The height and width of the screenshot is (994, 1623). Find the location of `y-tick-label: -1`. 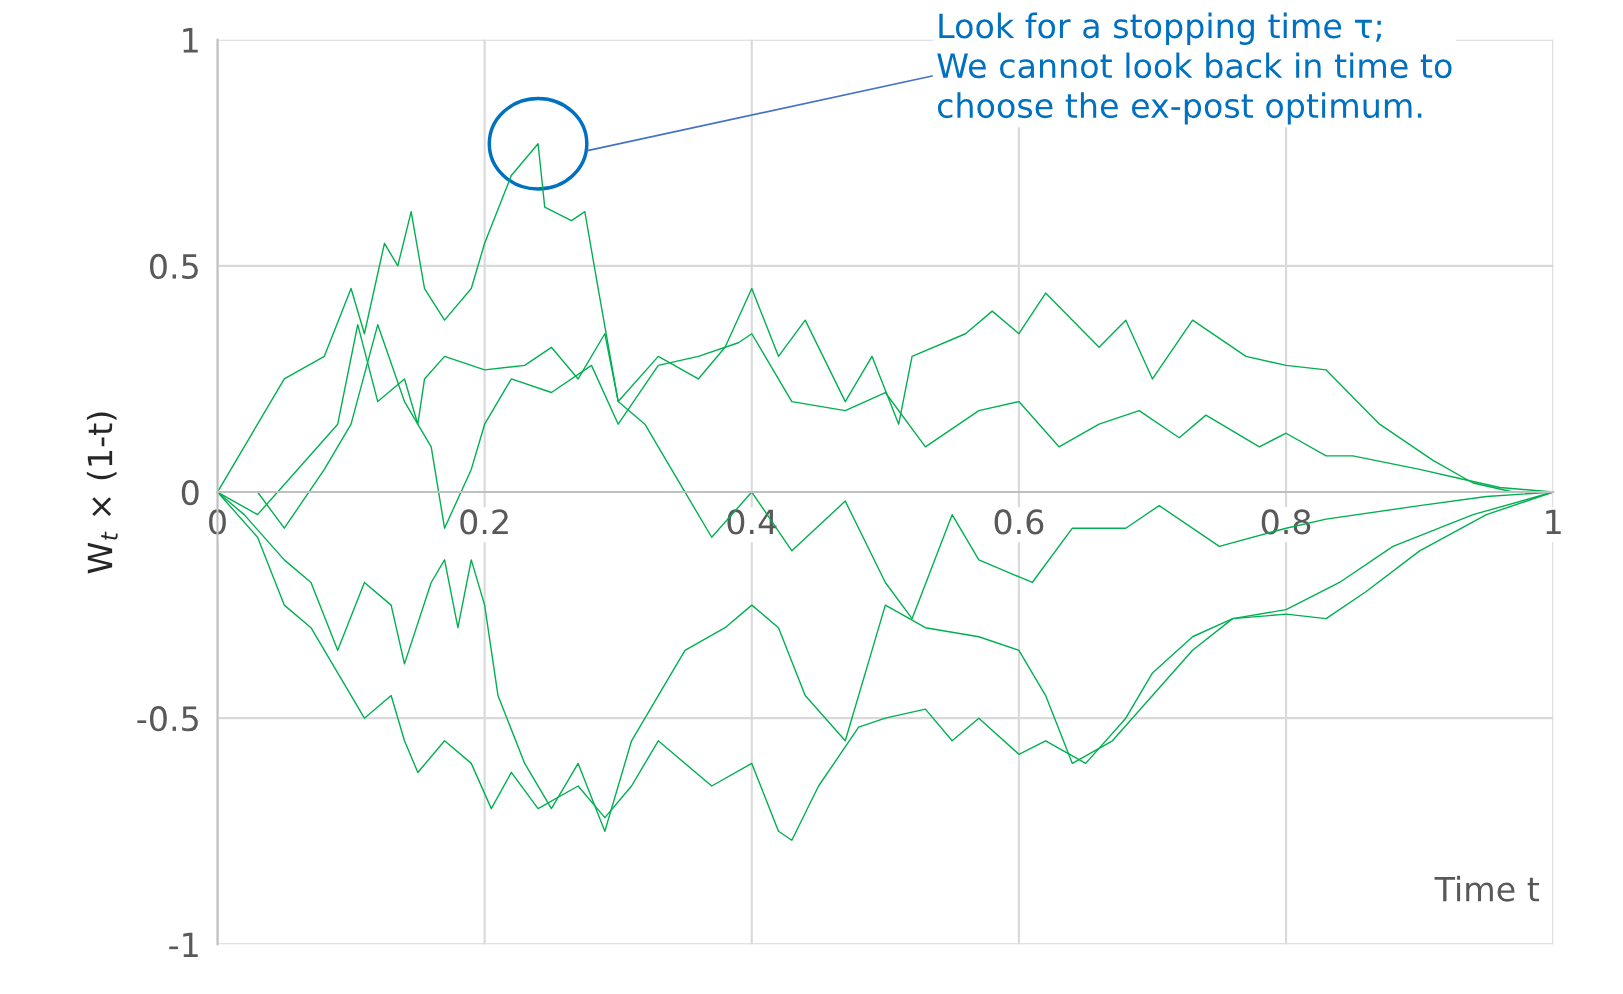

y-tick-label: -1 is located at coordinates (183, 944).